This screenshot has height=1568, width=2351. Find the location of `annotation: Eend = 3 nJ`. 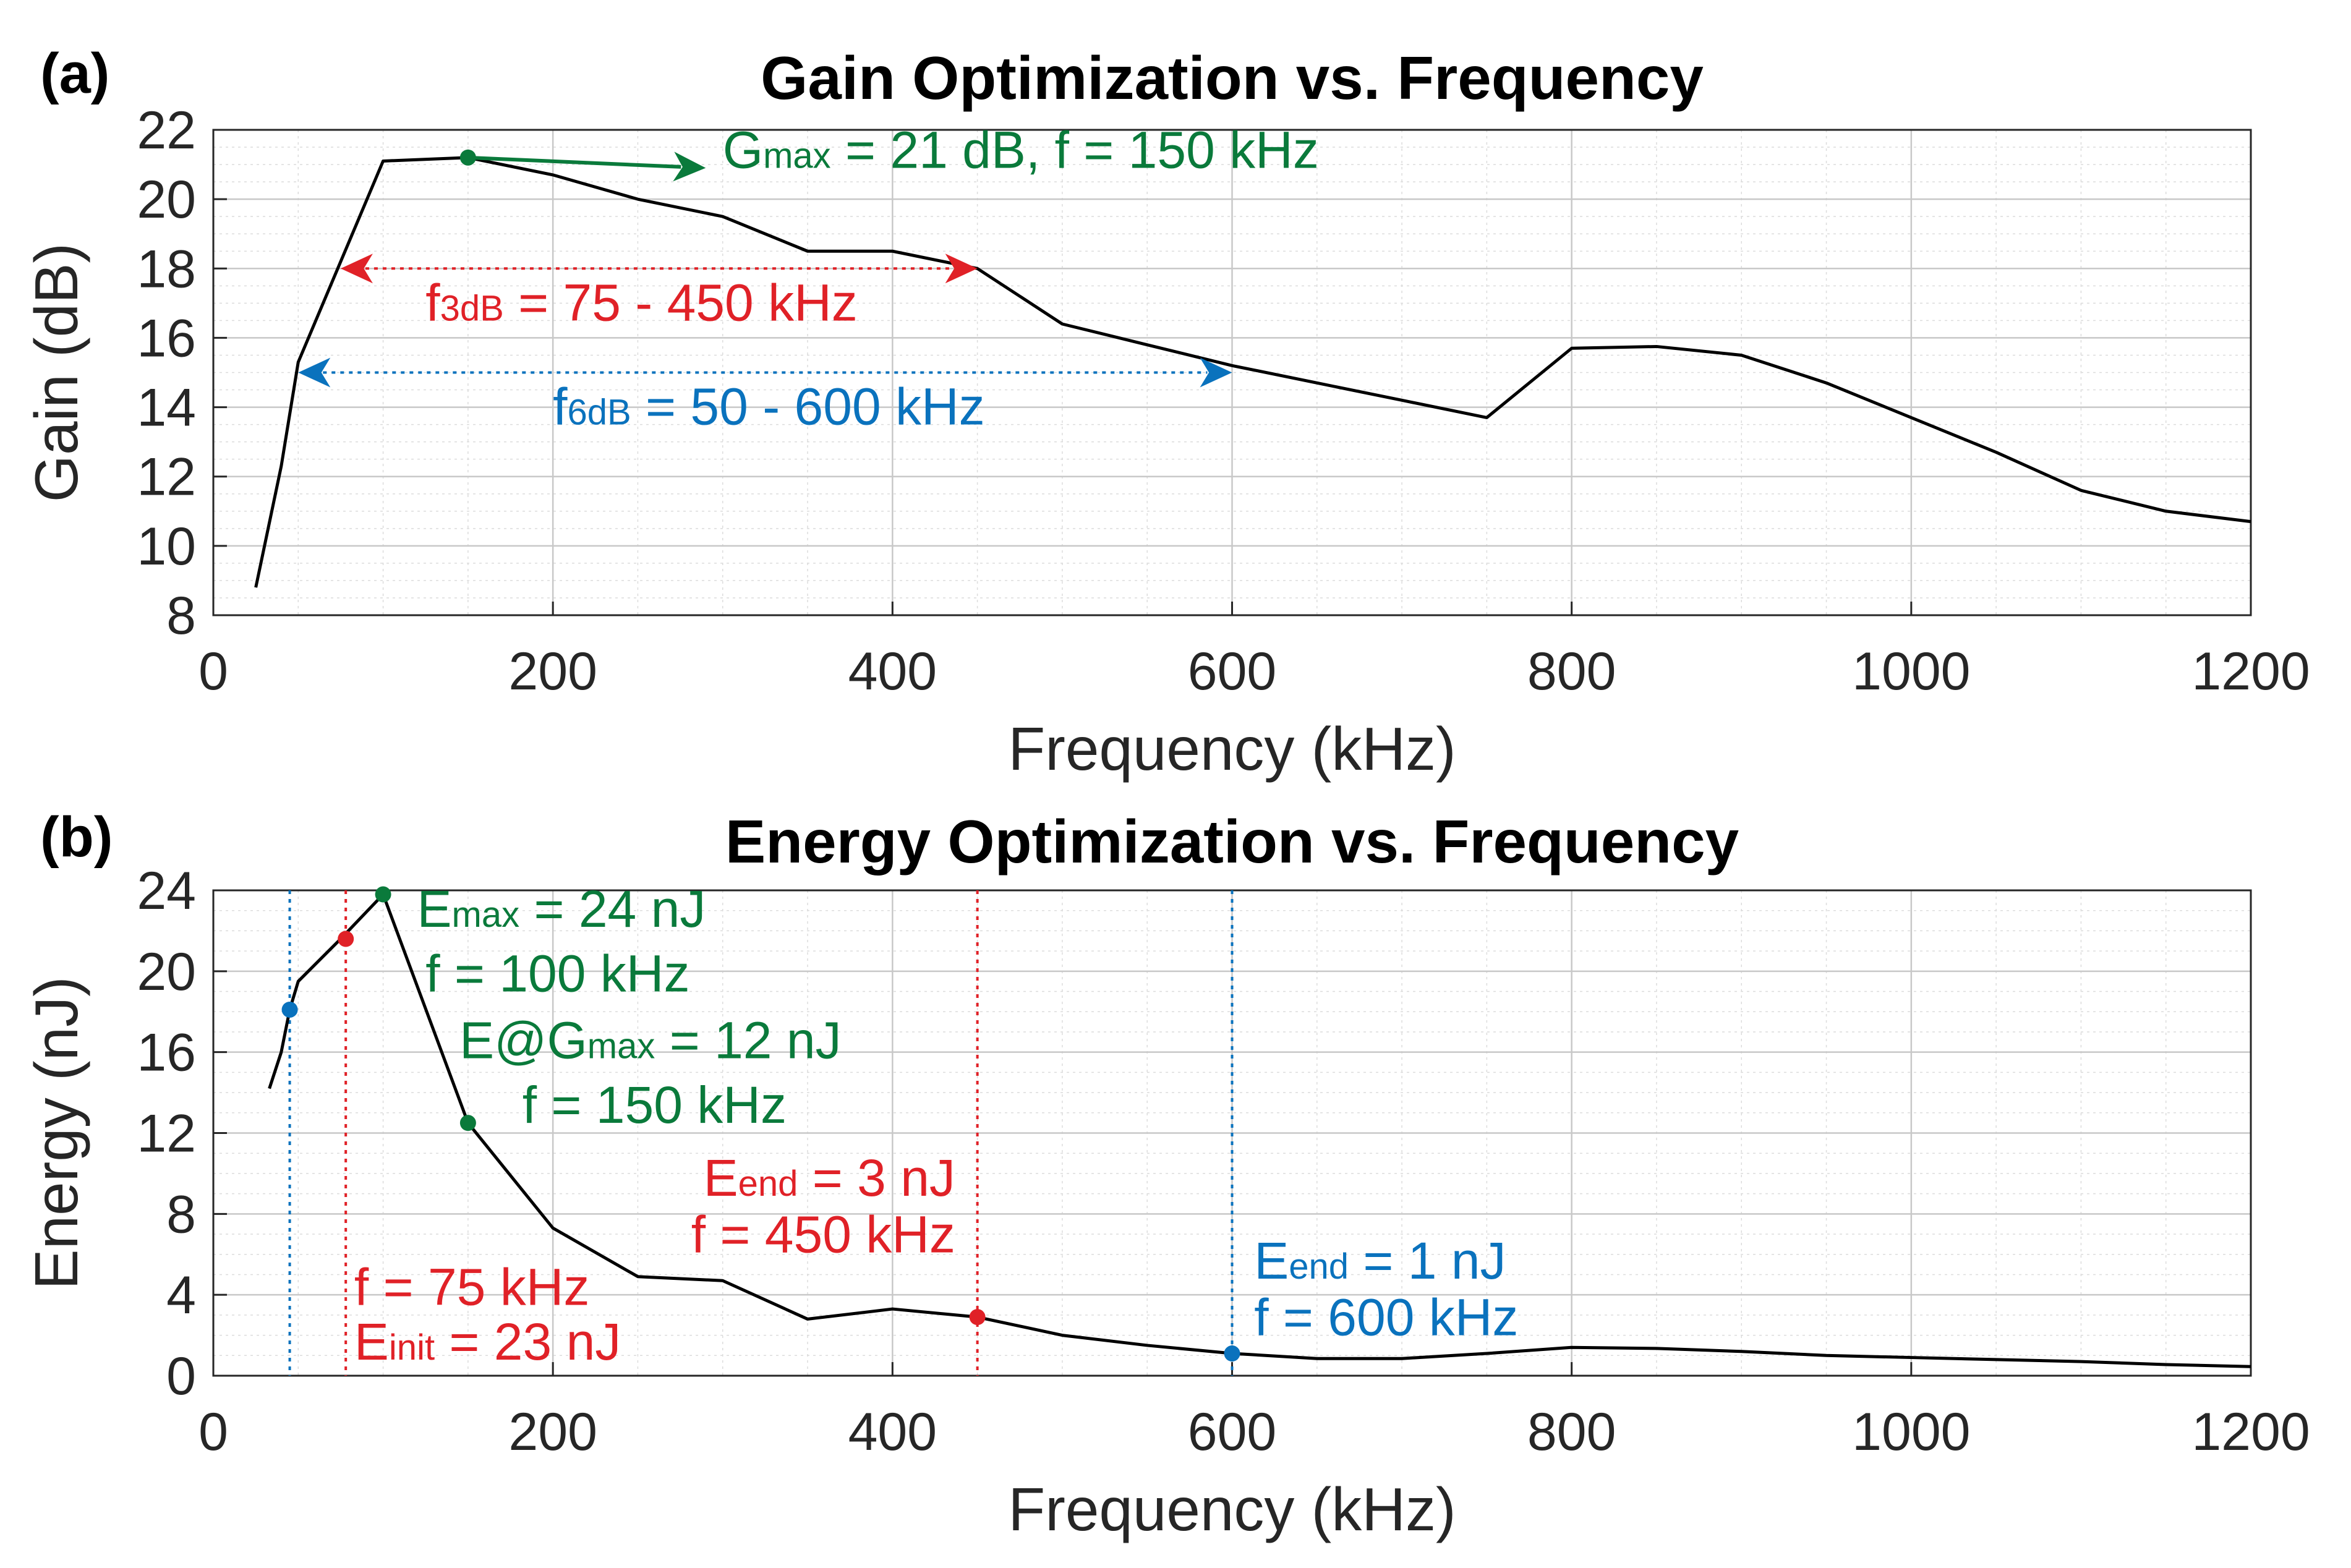

annotation: Eend = 3 nJ is located at coordinates (830, 1178).